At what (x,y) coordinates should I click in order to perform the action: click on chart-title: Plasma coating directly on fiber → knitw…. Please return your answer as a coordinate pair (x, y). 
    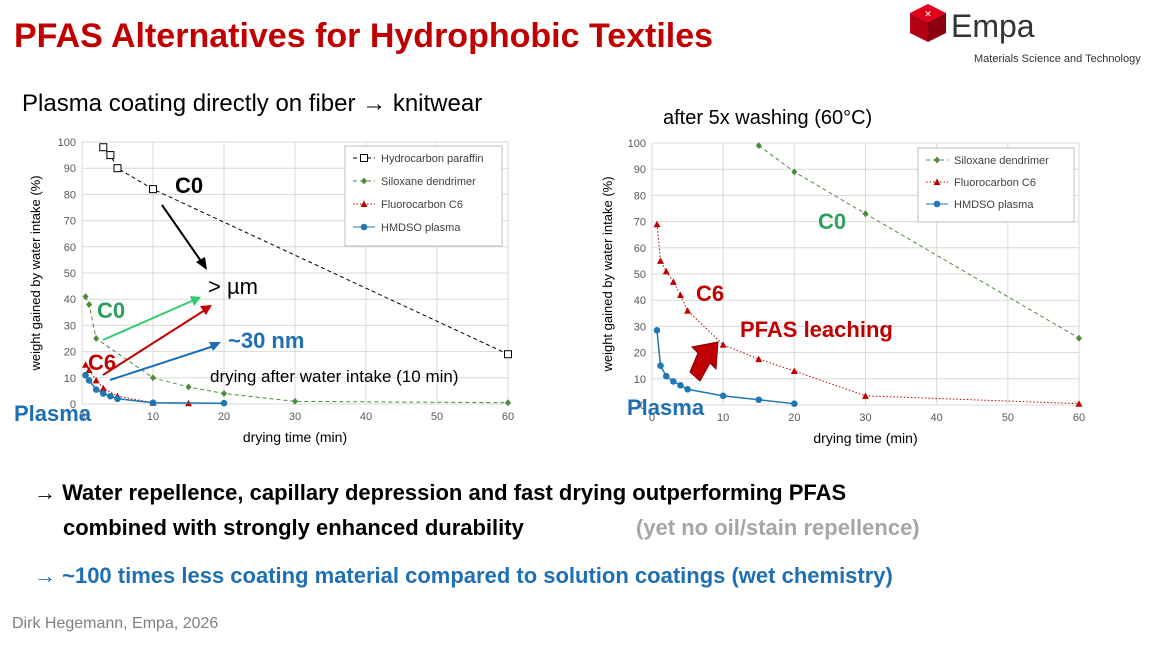
    Looking at the image, I should click on (252, 103).